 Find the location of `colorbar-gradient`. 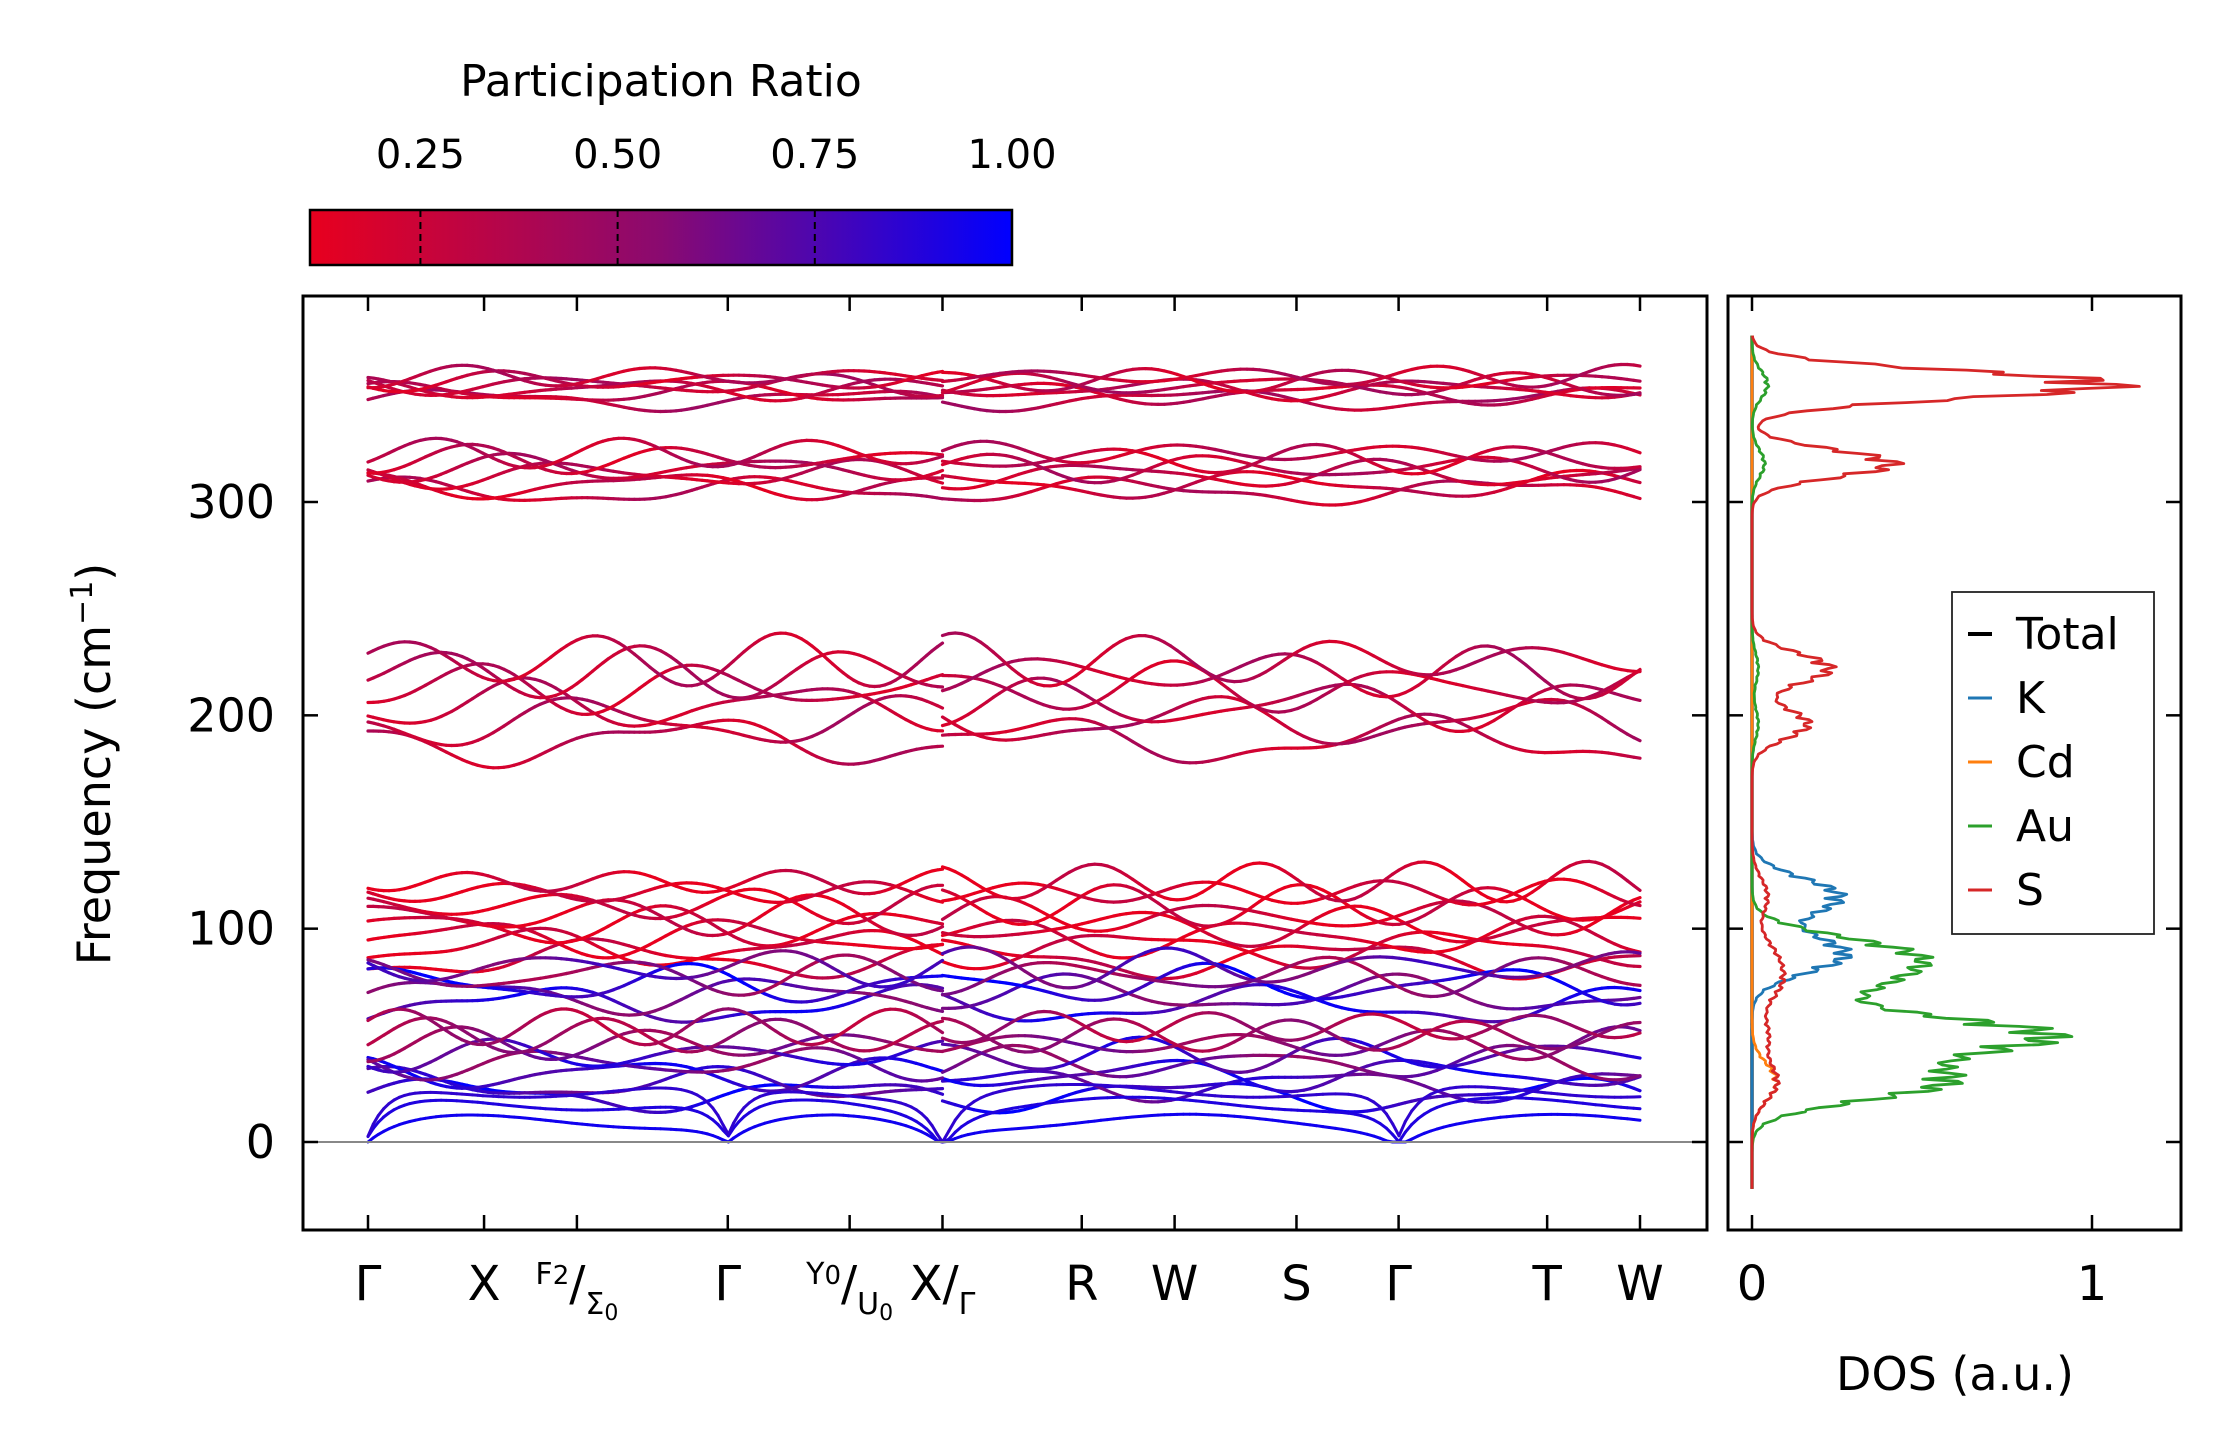

colorbar-gradient is located at coordinates (661, 237).